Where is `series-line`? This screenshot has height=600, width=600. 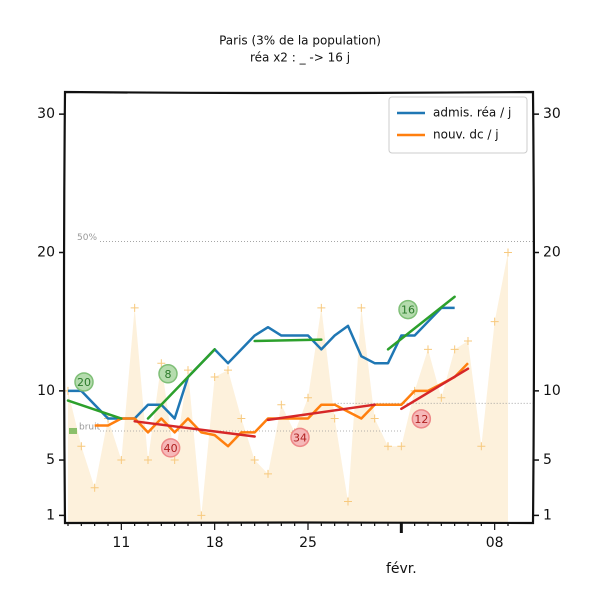
series-line is located at coordinates (261, 363).